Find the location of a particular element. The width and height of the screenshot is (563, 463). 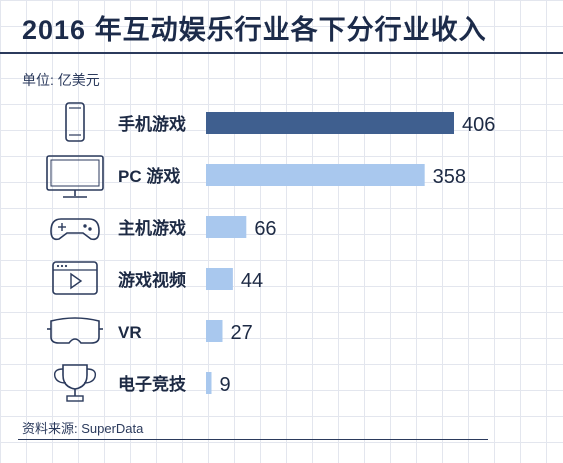

category-label: 电子竞技 is located at coordinates (152, 384).